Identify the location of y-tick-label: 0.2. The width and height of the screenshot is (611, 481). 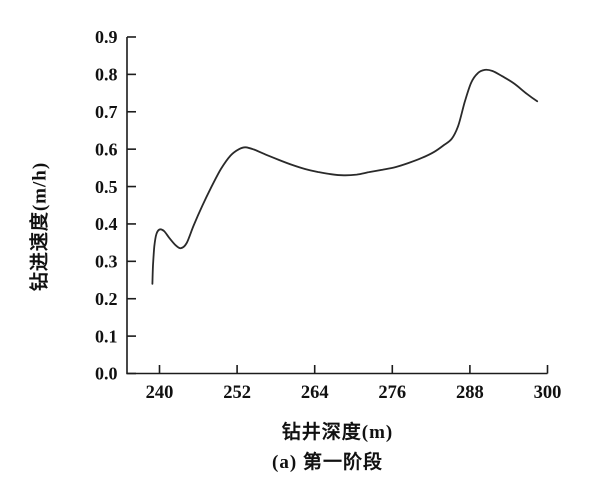
(106, 299).